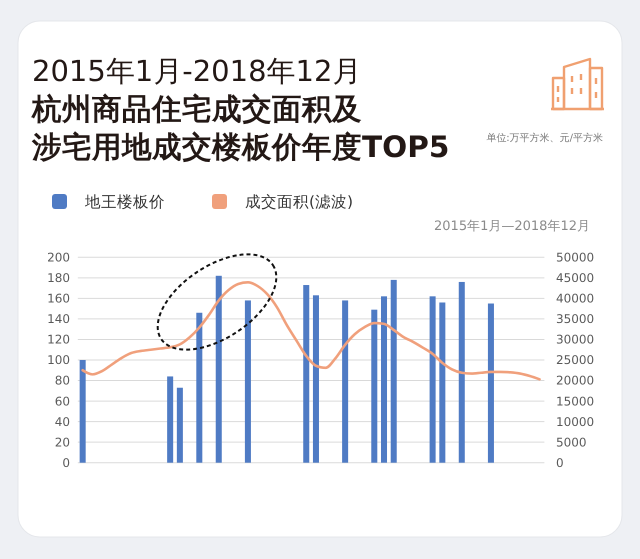  Describe the element at coordinates (58, 299) in the screenshot. I see `y-tick-label: 160` at that location.